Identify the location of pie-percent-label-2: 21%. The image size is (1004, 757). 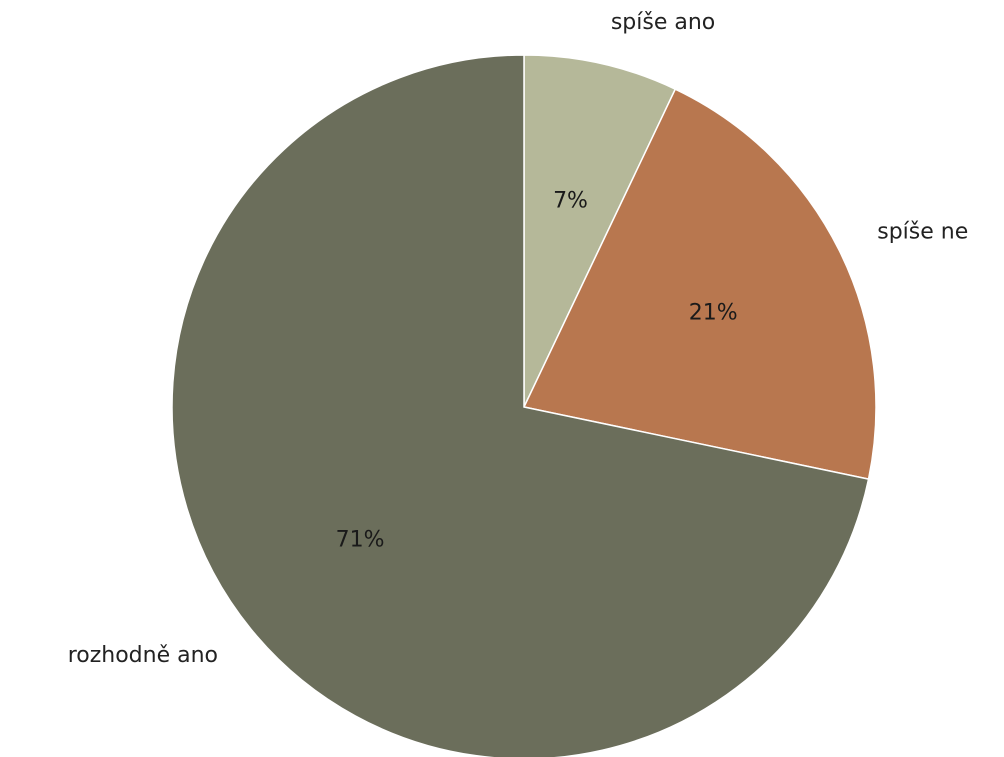
(713, 313).